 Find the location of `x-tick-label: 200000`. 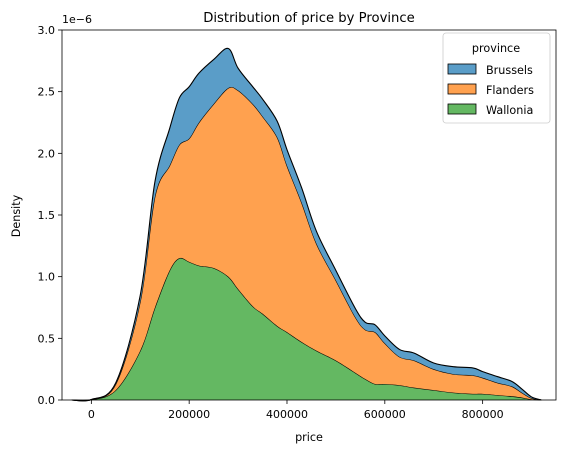

x-tick-label: 200000 is located at coordinates (189, 414).